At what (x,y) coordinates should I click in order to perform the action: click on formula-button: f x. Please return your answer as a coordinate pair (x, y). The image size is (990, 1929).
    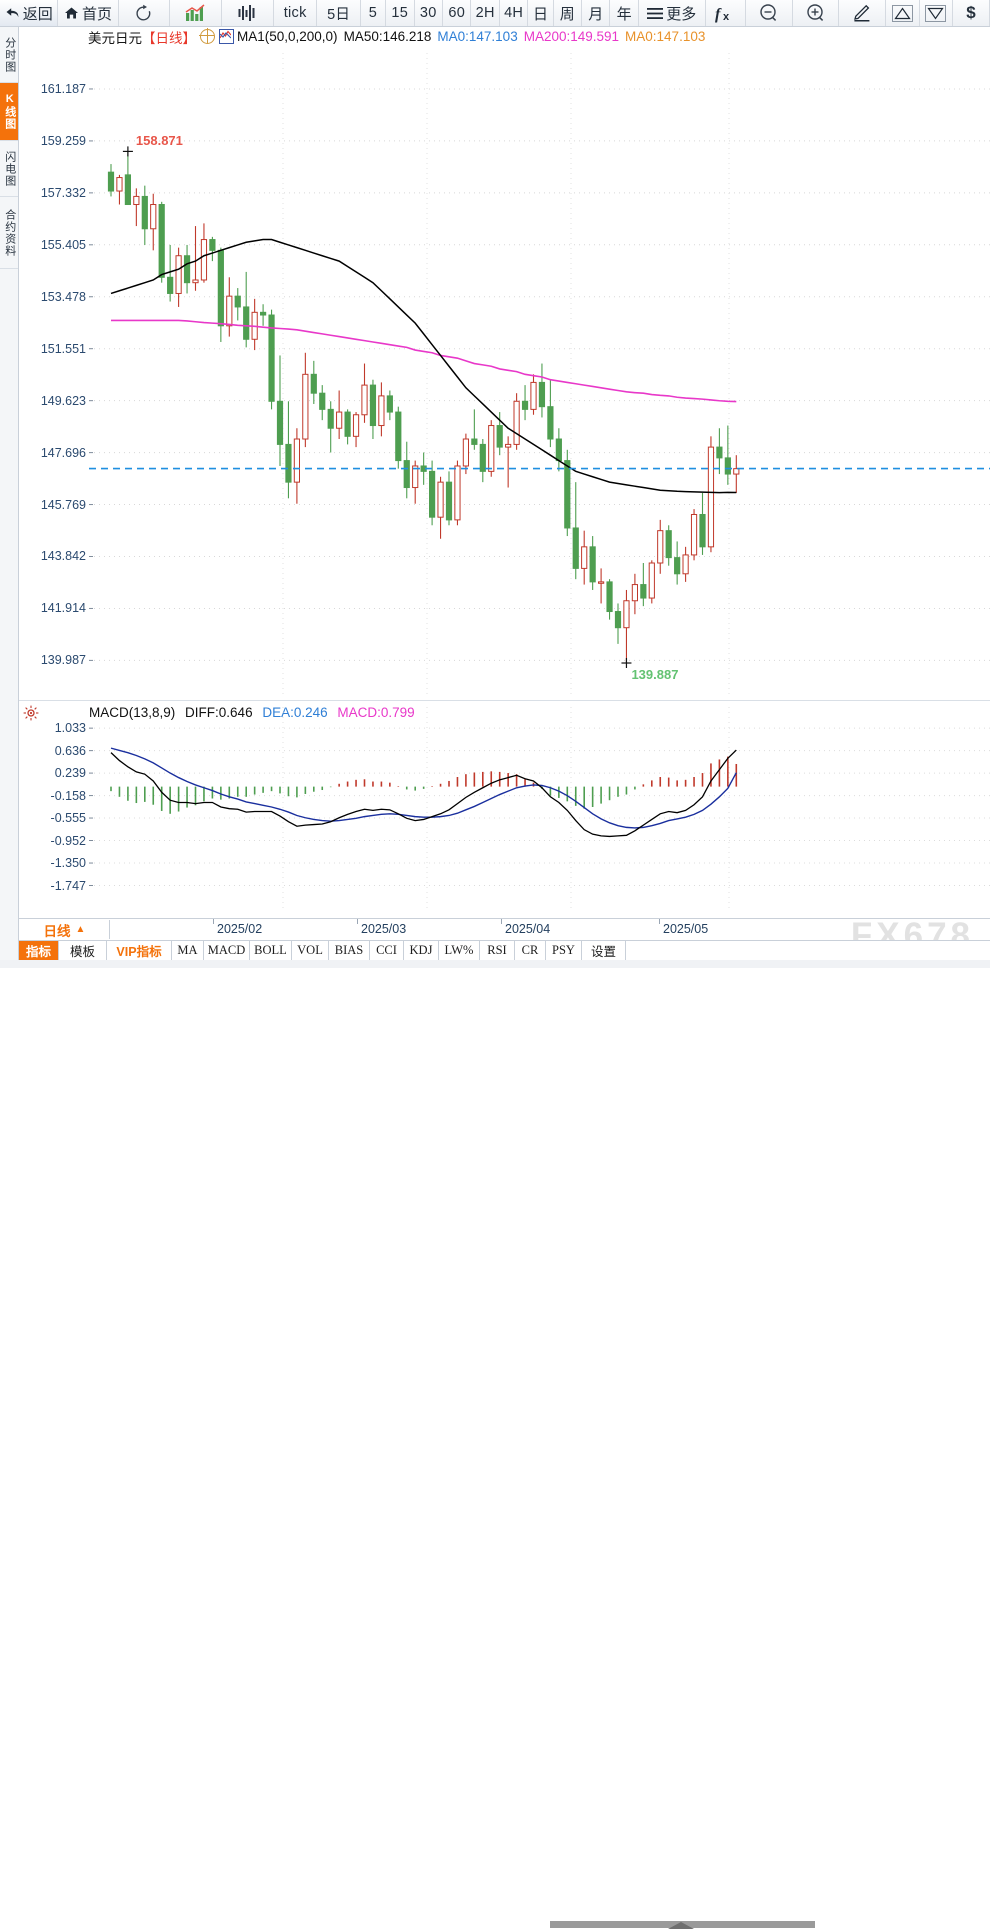
    Looking at the image, I should click on (725, 13).